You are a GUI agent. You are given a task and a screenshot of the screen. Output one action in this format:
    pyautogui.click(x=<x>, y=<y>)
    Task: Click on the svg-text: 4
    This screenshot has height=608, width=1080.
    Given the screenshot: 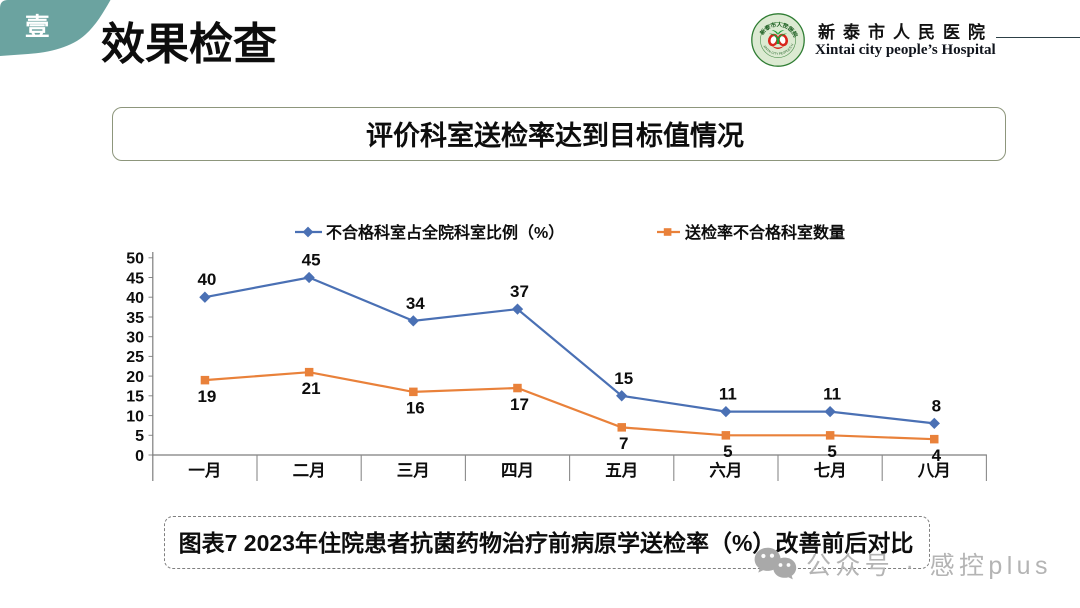 What is the action you would take?
    pyautogui.click(x=937, y=455)
    